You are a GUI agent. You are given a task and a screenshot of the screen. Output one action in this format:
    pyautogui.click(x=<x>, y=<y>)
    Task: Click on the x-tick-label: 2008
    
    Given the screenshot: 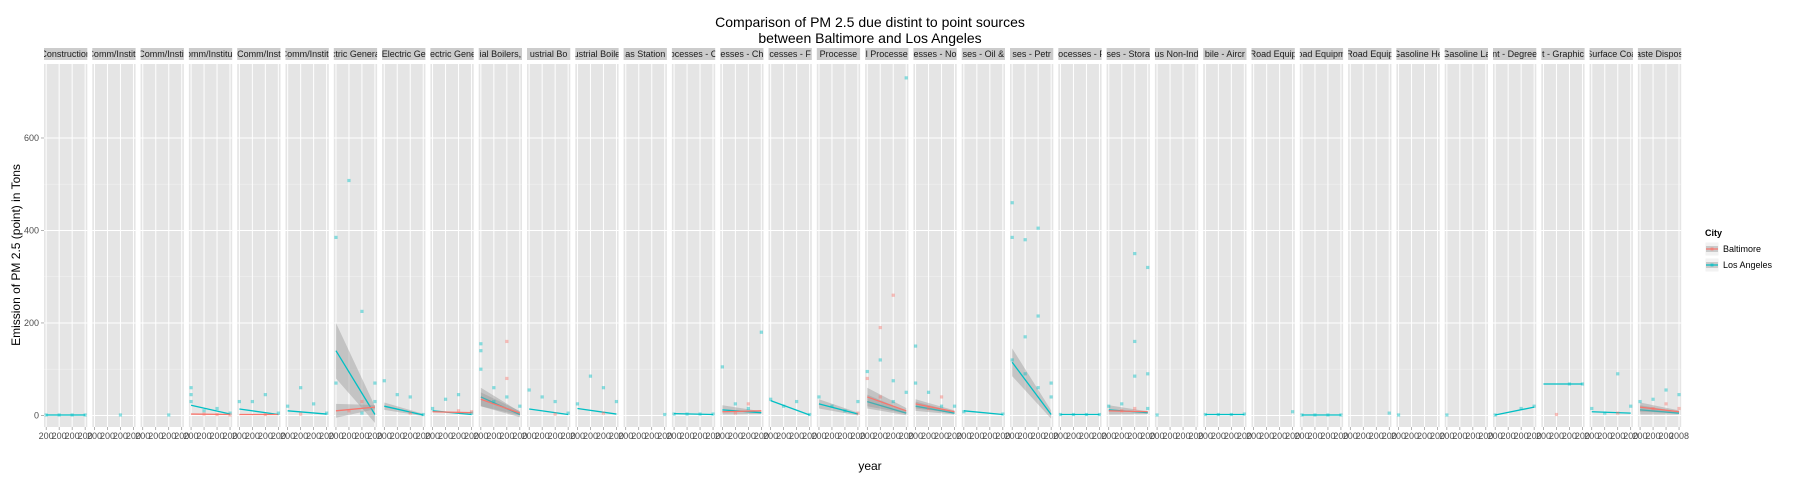 What is the action you would take?
    pyautogui.click(x=1679, y=436)
    